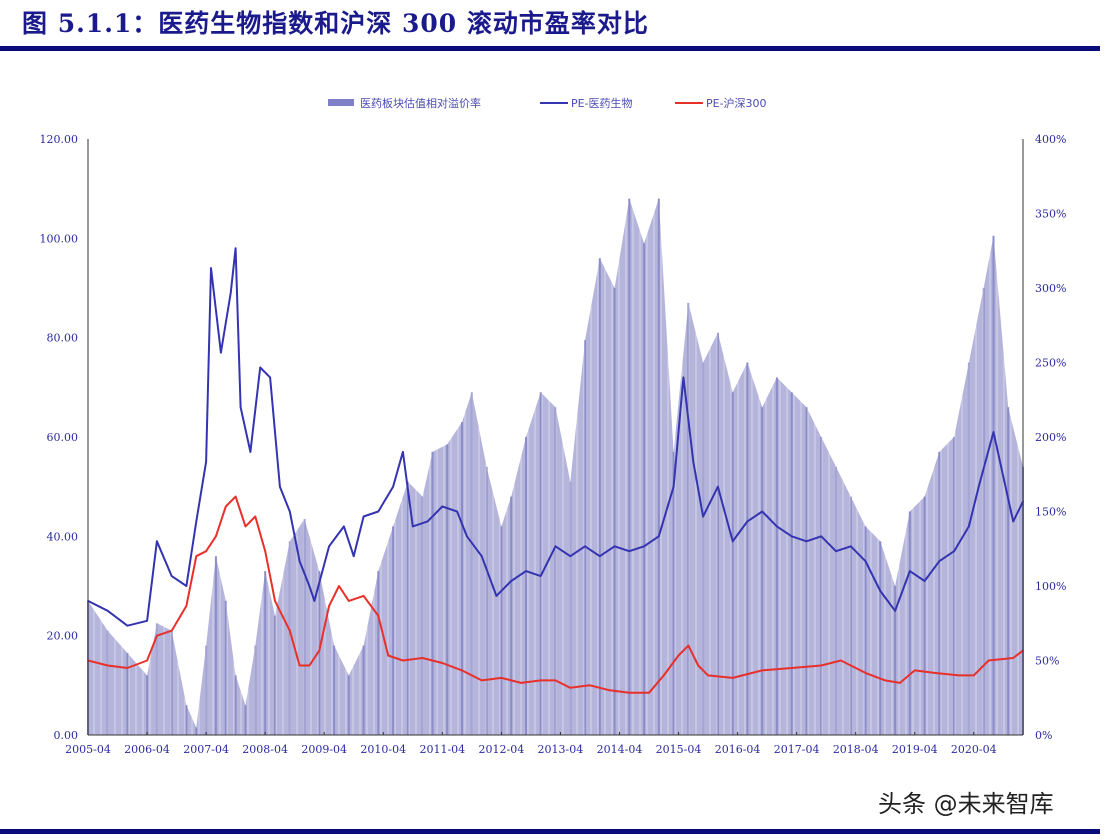 This screenshot has width=1104, height=840. Describe the element at coordinates (59, 139) in the screenshot. I see `y-left-tick-label: 120.00` at that location.